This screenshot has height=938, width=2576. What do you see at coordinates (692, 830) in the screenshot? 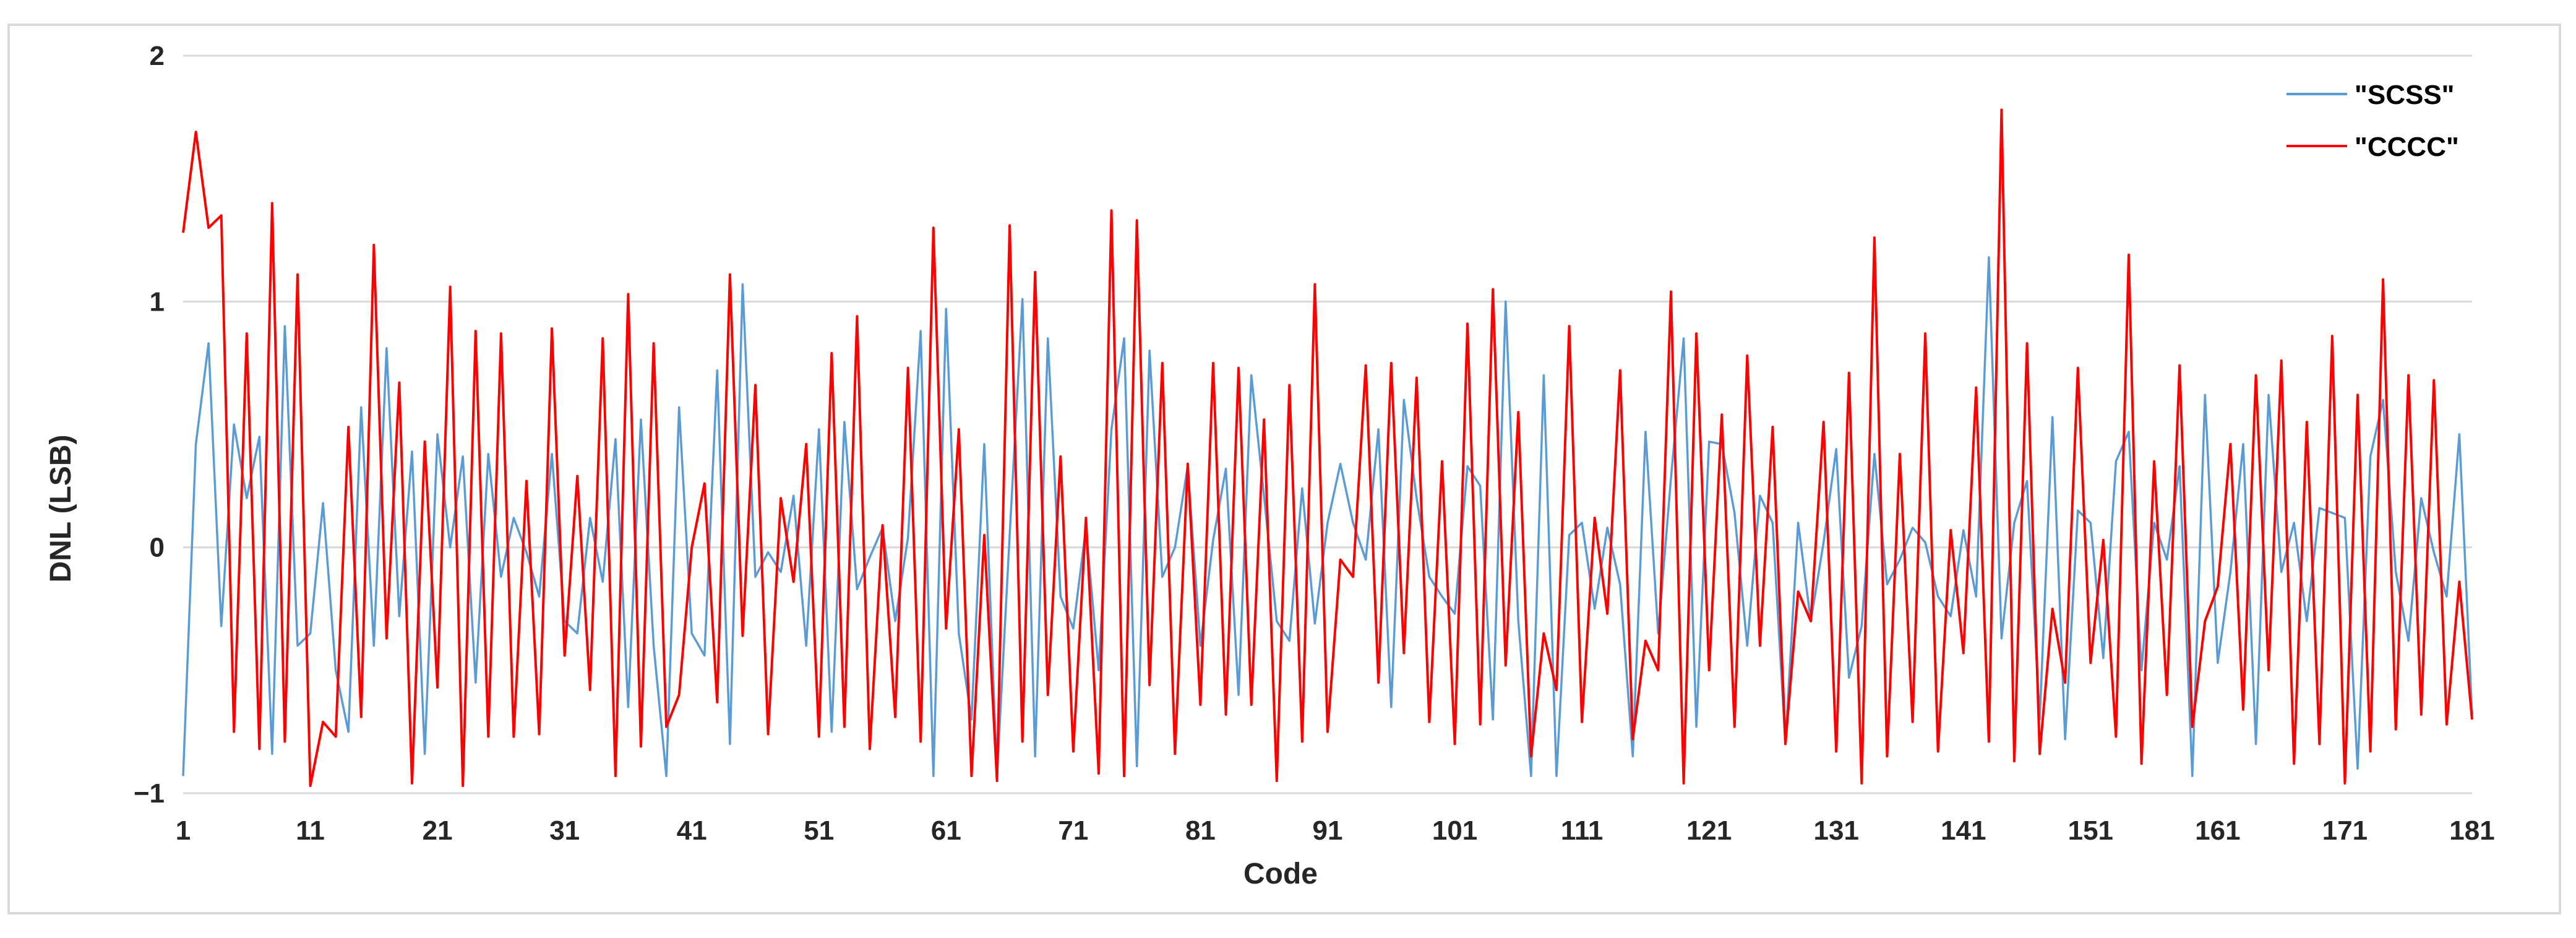
I see `x-tick-label-4: 41` at bounding box center [692, 830].